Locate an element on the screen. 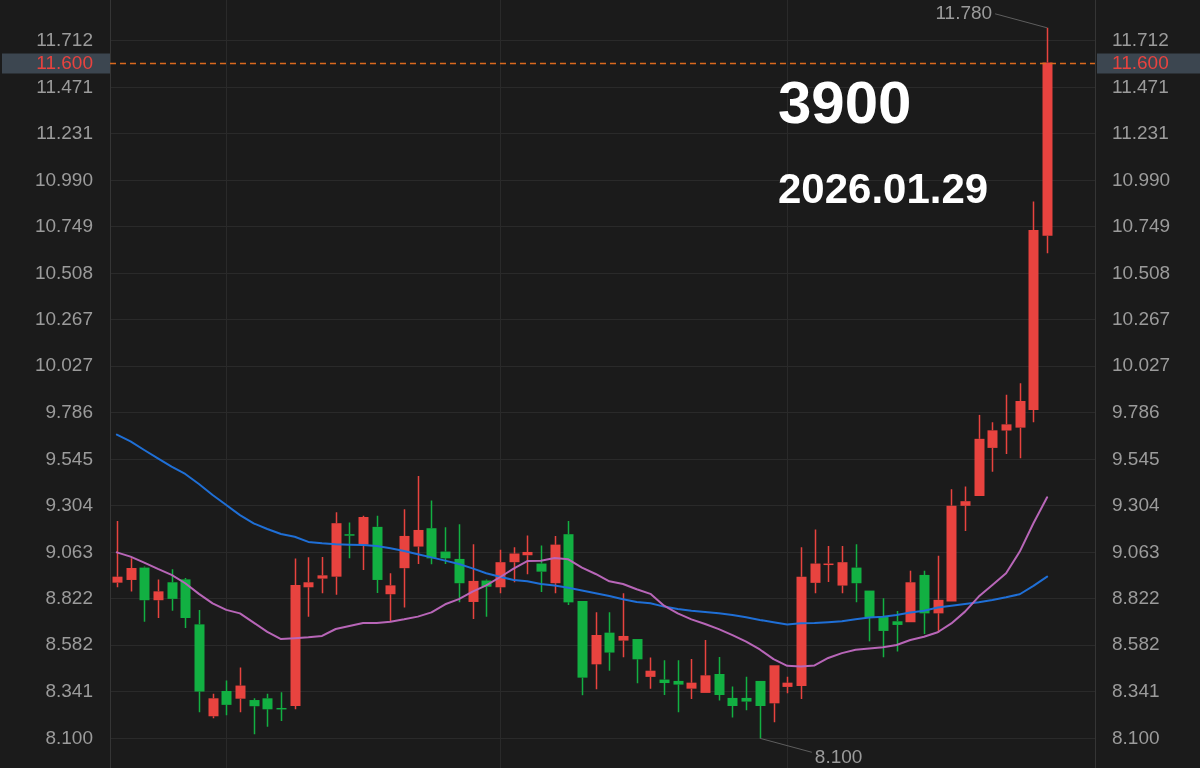  y2-tick-label: 10.749 is located at coordinates (1141, 226).